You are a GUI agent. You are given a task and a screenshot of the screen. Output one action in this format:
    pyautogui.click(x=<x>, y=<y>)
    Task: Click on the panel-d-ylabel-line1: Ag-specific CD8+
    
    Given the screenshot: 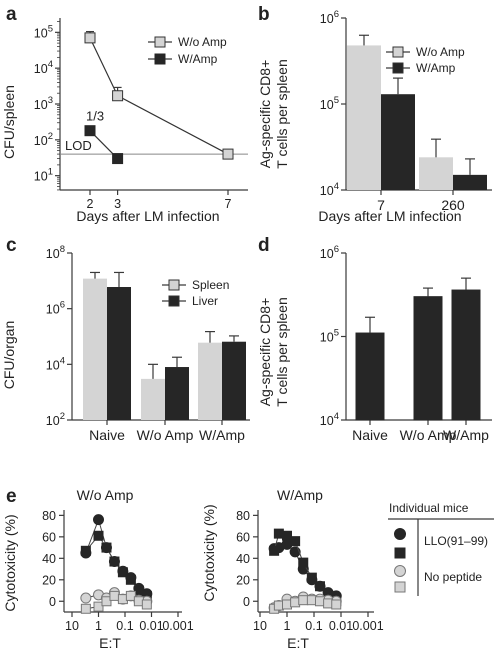 What is the action you would take?
    pyautogui.click(x=265, y=352)
    